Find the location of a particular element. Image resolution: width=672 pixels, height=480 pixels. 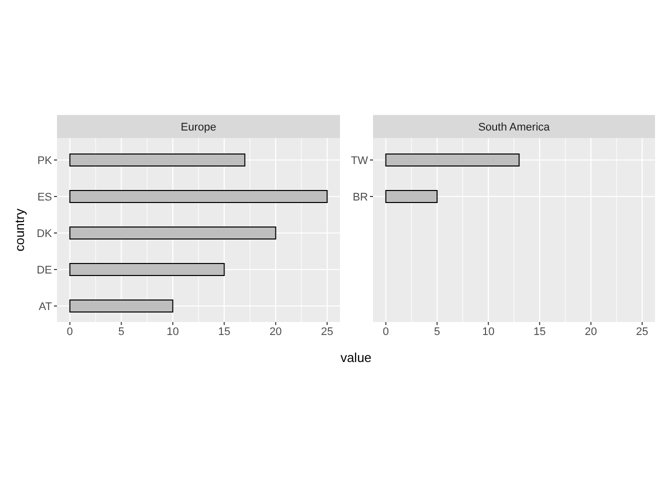

chart-title: Europe is located at coordinates (198, 128).